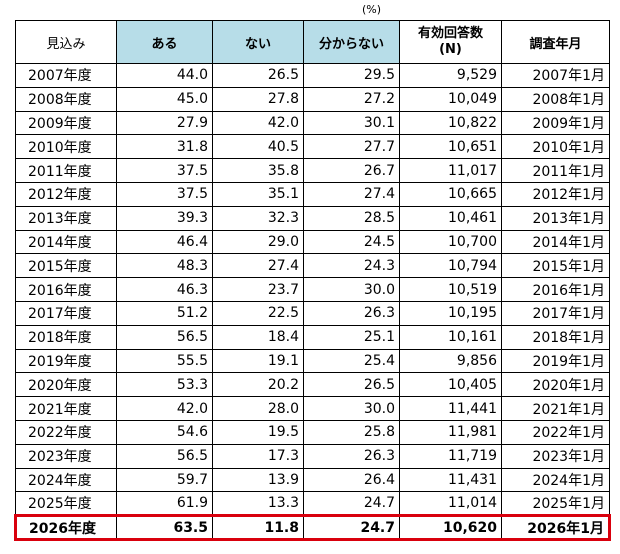 This screenshot has width=620, height=554. What do you see at coordinates (66, 194) in the screenshot?
I see `year-cell: 2012年度` at bounding box center [66, 194].